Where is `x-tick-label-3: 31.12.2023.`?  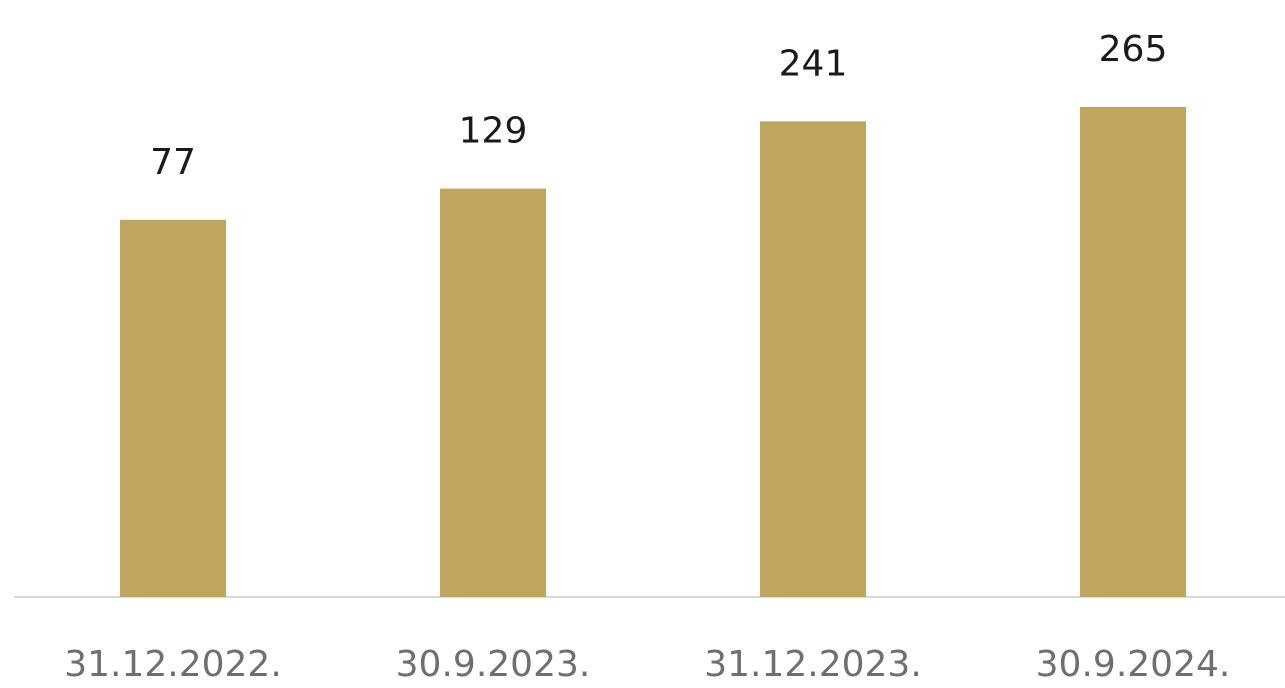 x-tick-label-3: 31.12.2023. is located at coordinates (813, 664).